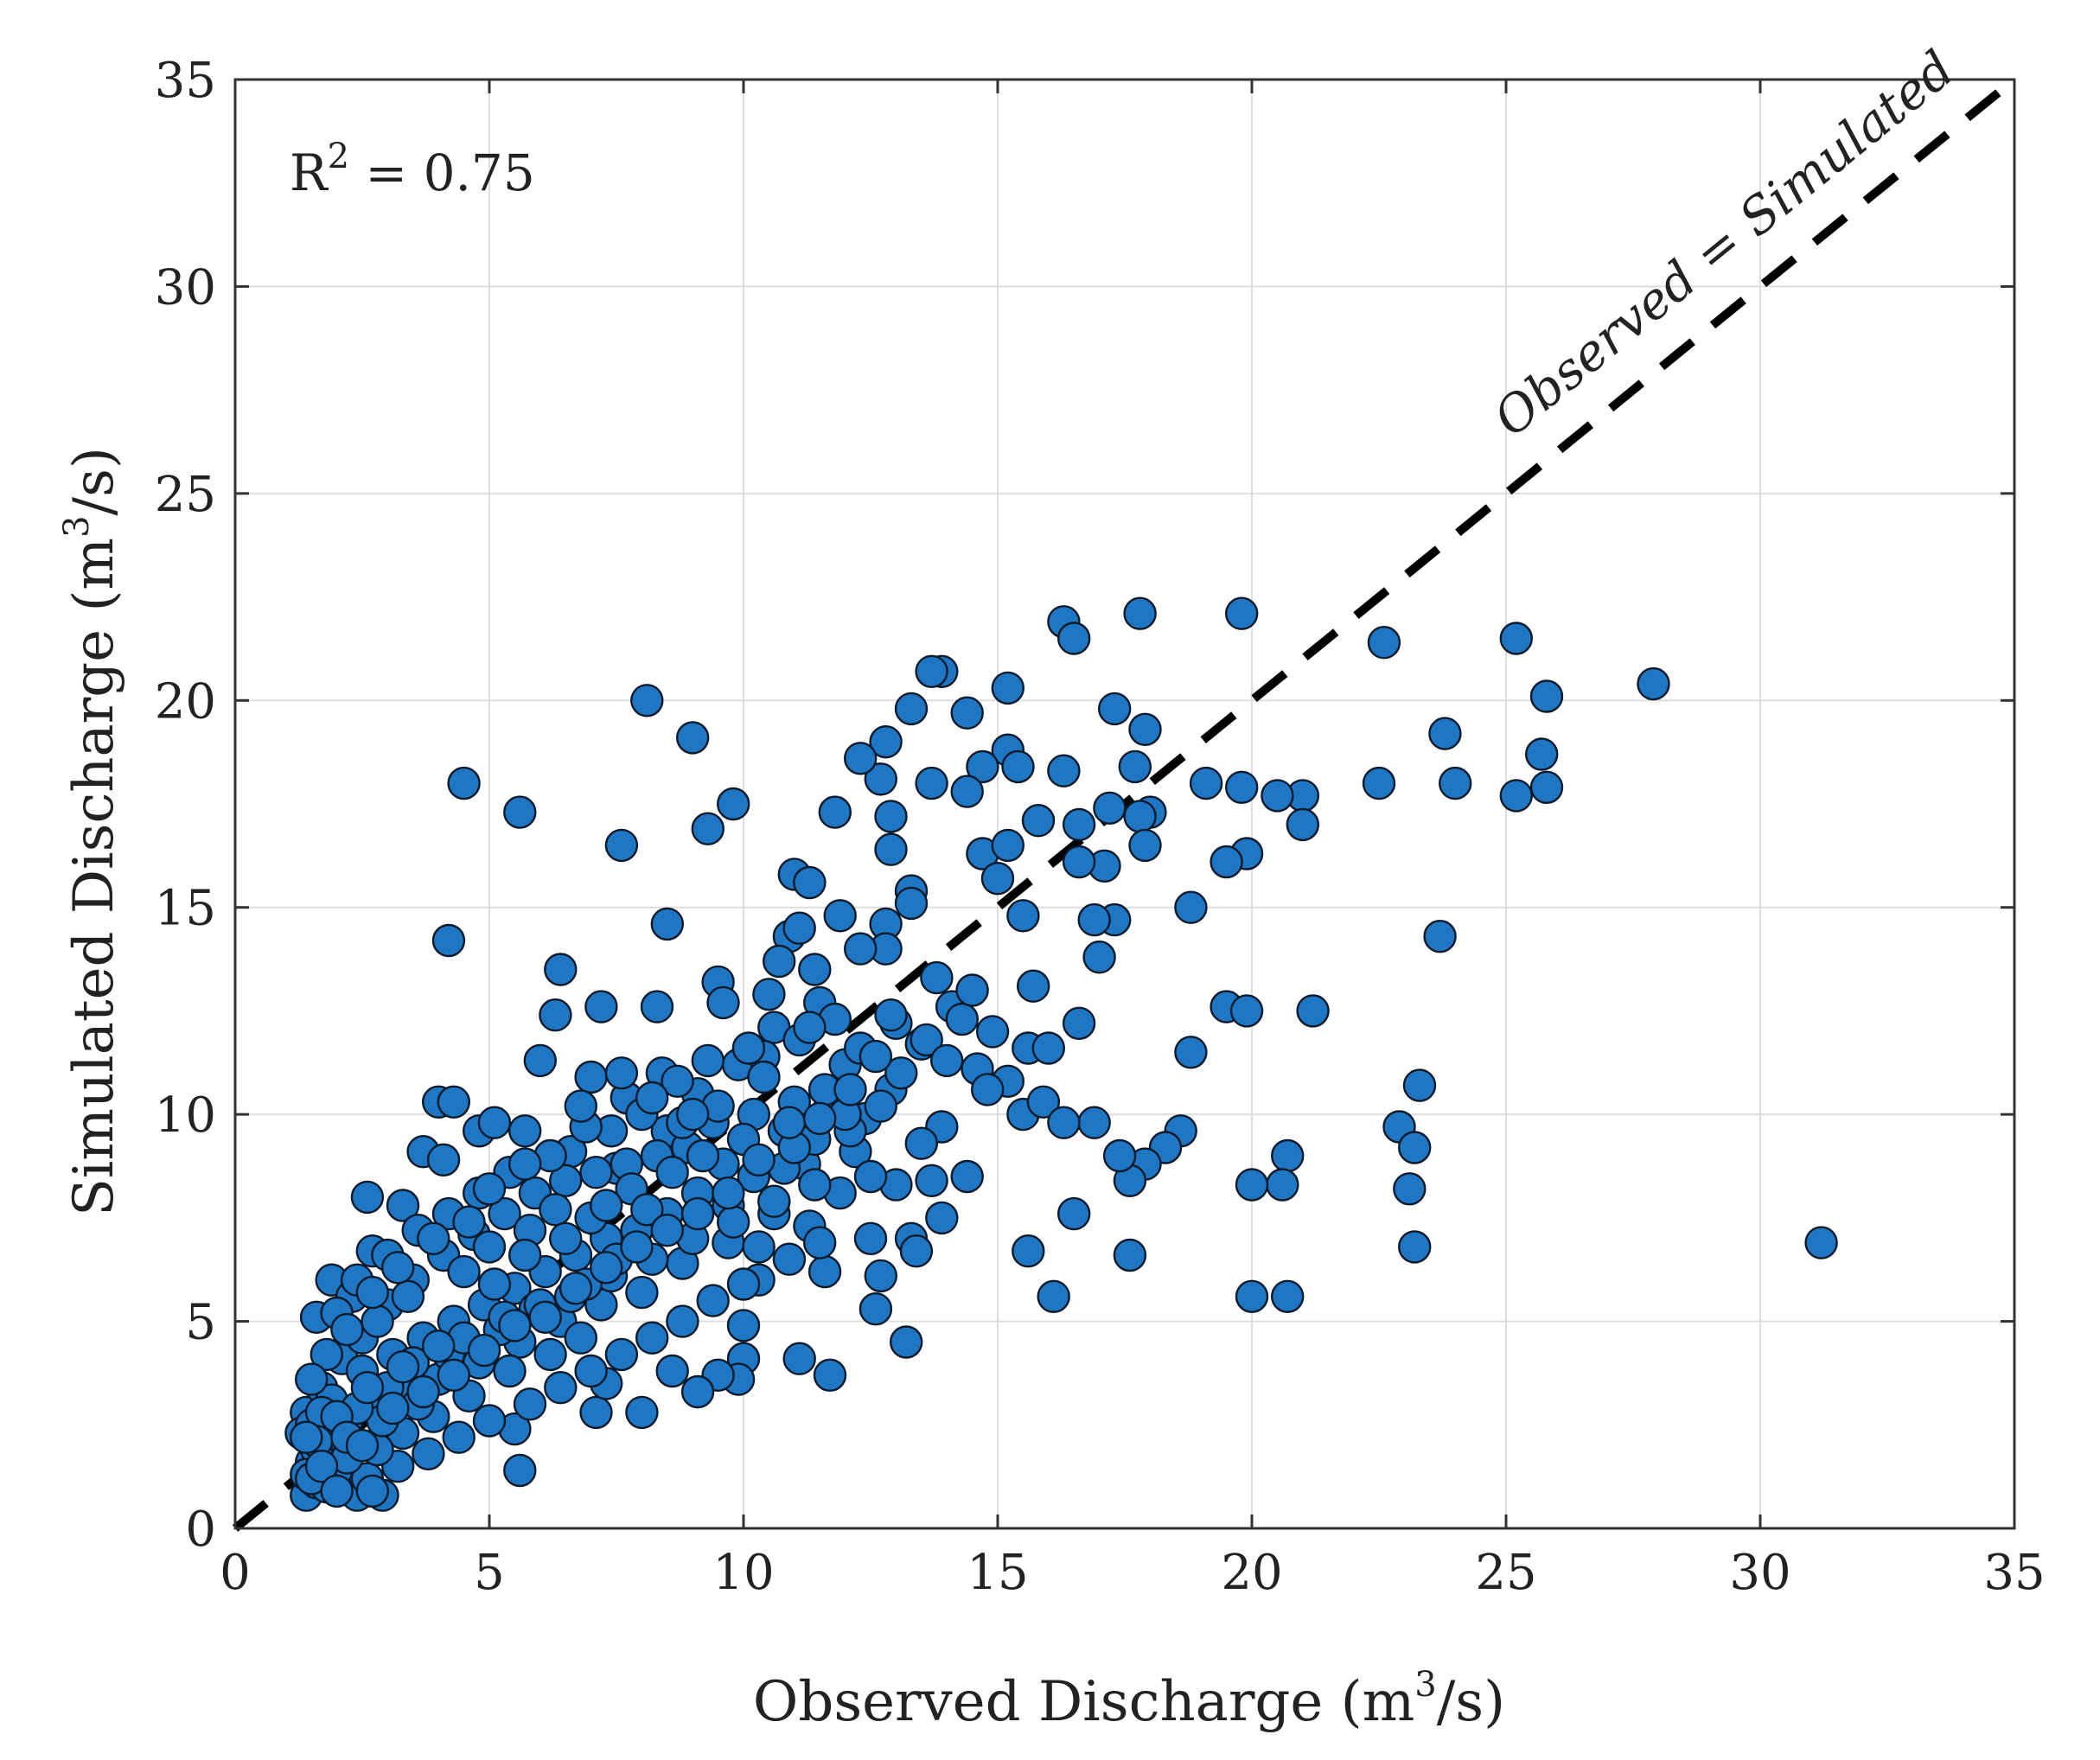 The height and width of the screenshot is (1760, 2100). What do you see at coordinates (185, 701) in the screenshot?
I see `y-tick-label: 20` at bounding box center [185, 701].